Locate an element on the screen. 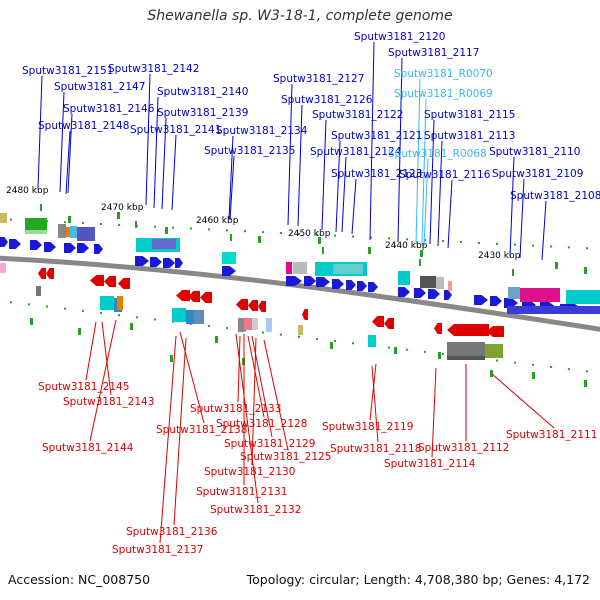 The width and height of the screenshot is (600, 600). top-gene-label: Sputw3181_2124 is located at coordinates (356, 152).